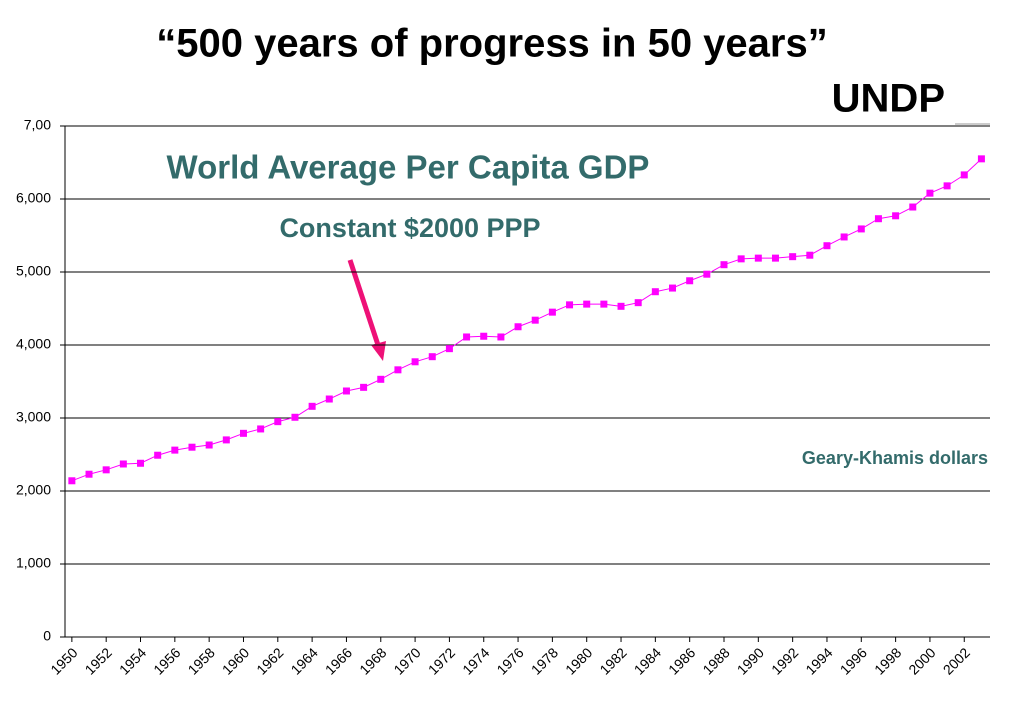  What do you see at coordinates (304, 660) in the screenshot?
I see `x-tick-label: 1964` at bounding box center [304, 660].